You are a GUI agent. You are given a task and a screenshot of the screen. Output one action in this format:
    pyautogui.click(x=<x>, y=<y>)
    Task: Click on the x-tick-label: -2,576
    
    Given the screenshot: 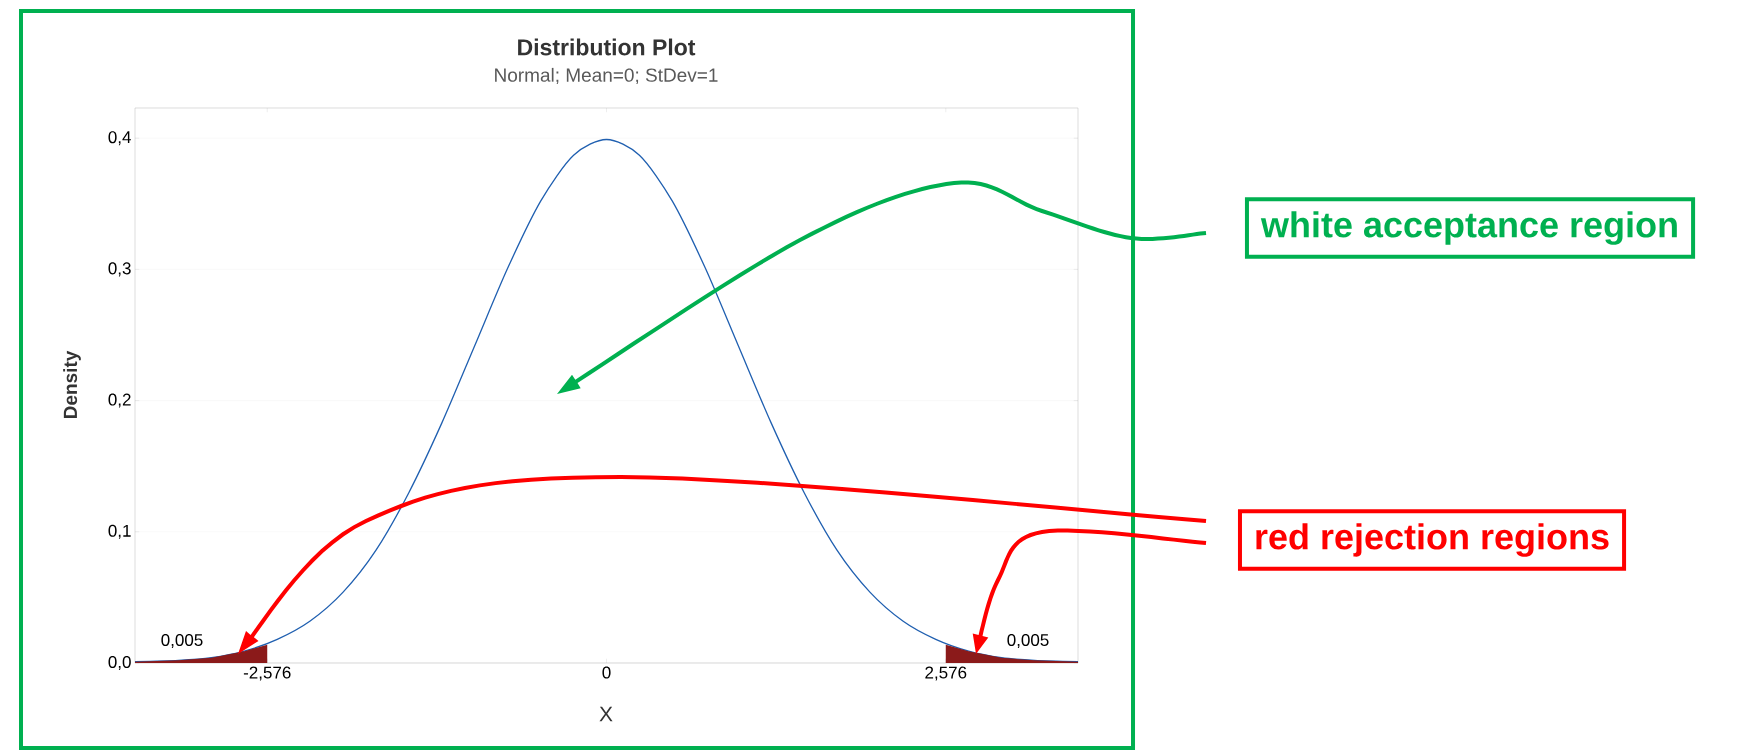 What is the action you would take?
    pyautogui.click(x=267, y=673)
    